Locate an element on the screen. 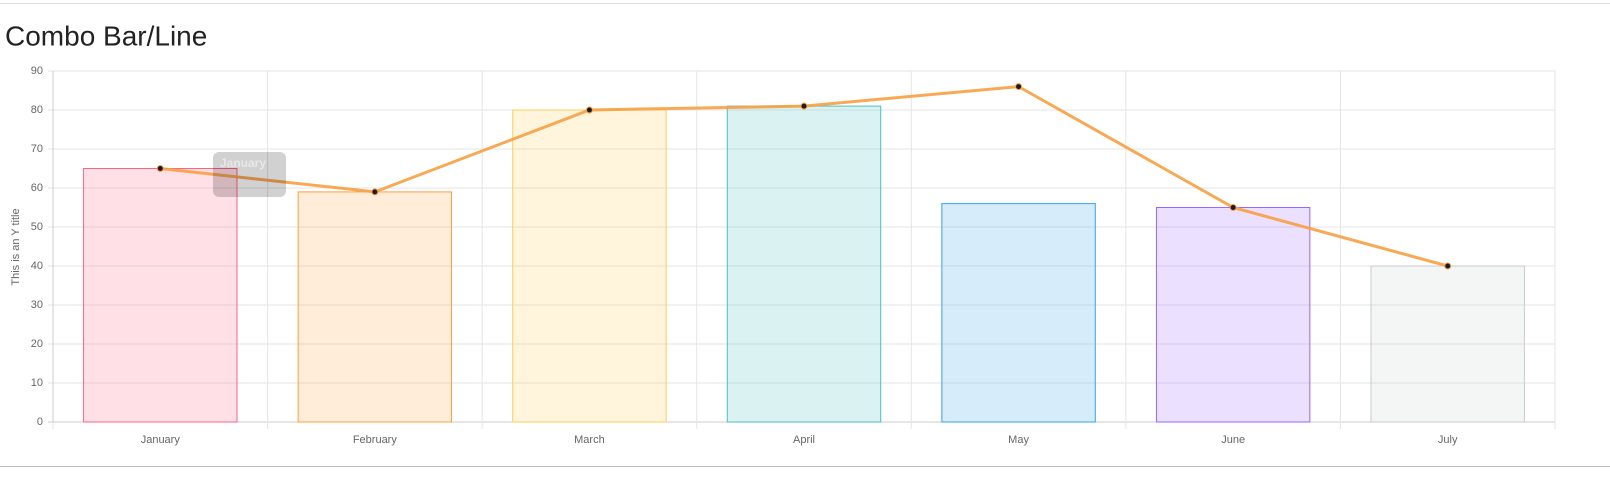 The height and width of the screenshot is (487, 1610). y-tick-label: 10 is located at coordinates (37, 383).